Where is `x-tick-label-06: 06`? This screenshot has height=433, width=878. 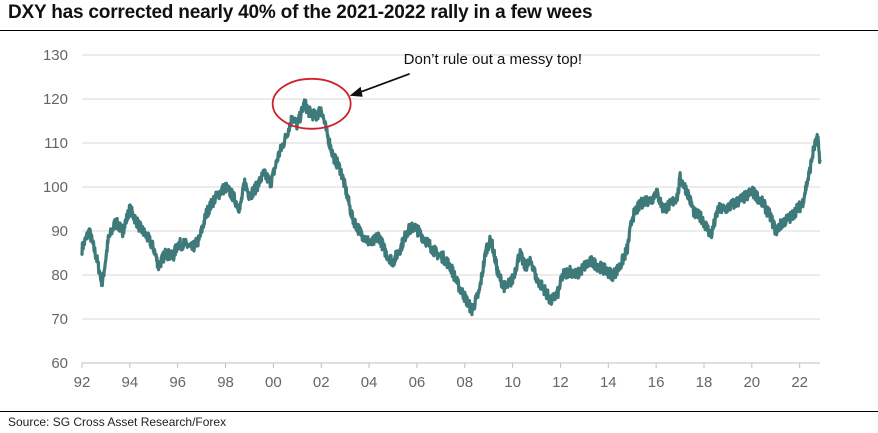 x-tick-label-06: 06 is located at coordinates (417, 382).